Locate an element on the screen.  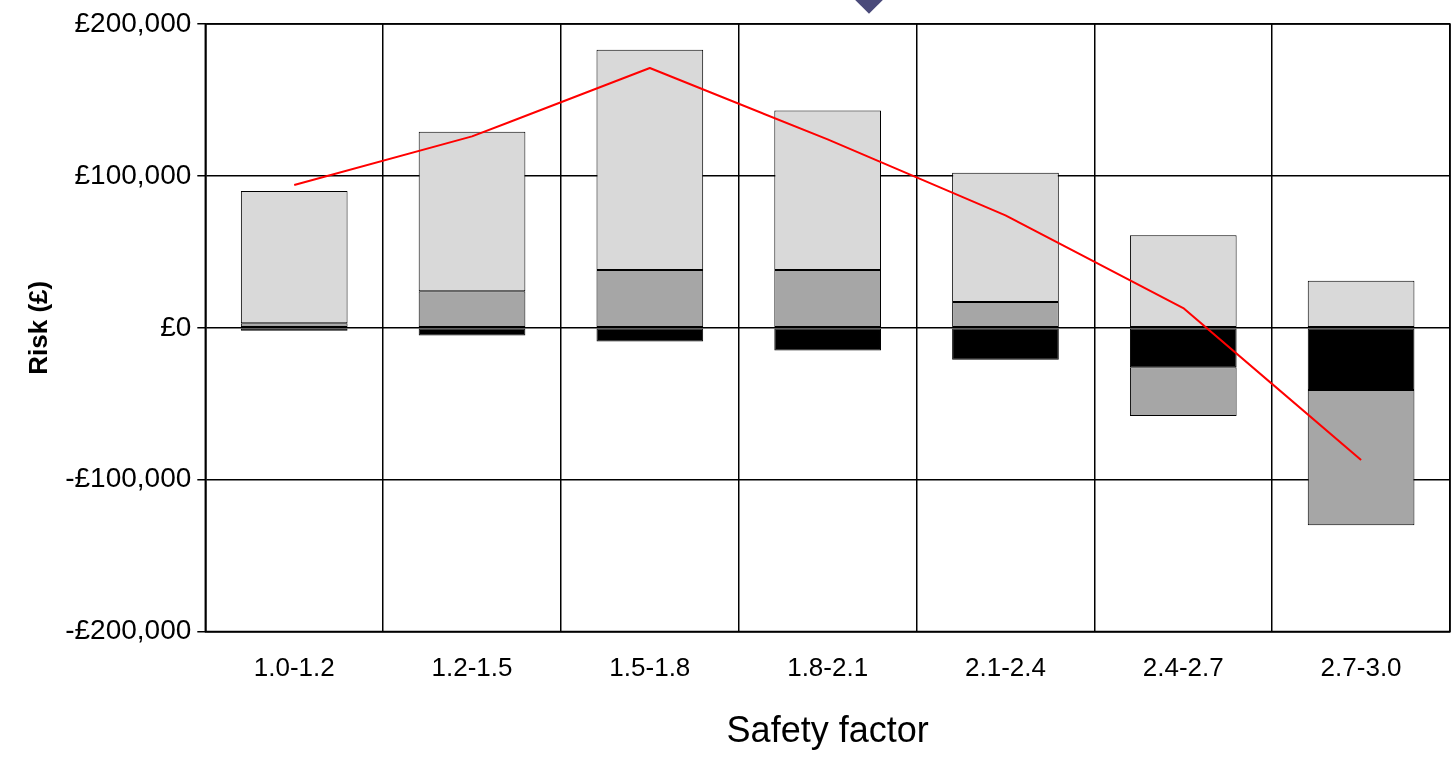
y-axis-title: Risk (£) is located at coordinates (37, 327).